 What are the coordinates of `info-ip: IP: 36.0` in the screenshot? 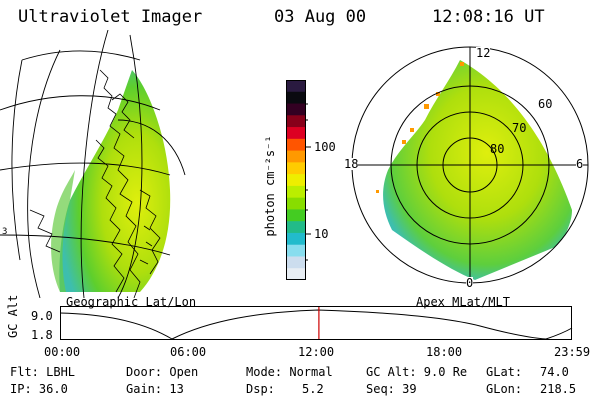 It's located at (39, 389).